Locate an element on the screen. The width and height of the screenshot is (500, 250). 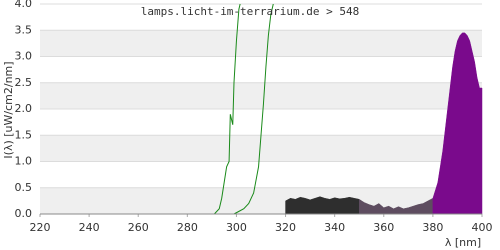
y-tick-label: 2.5 is located at coordinates (24, 82).